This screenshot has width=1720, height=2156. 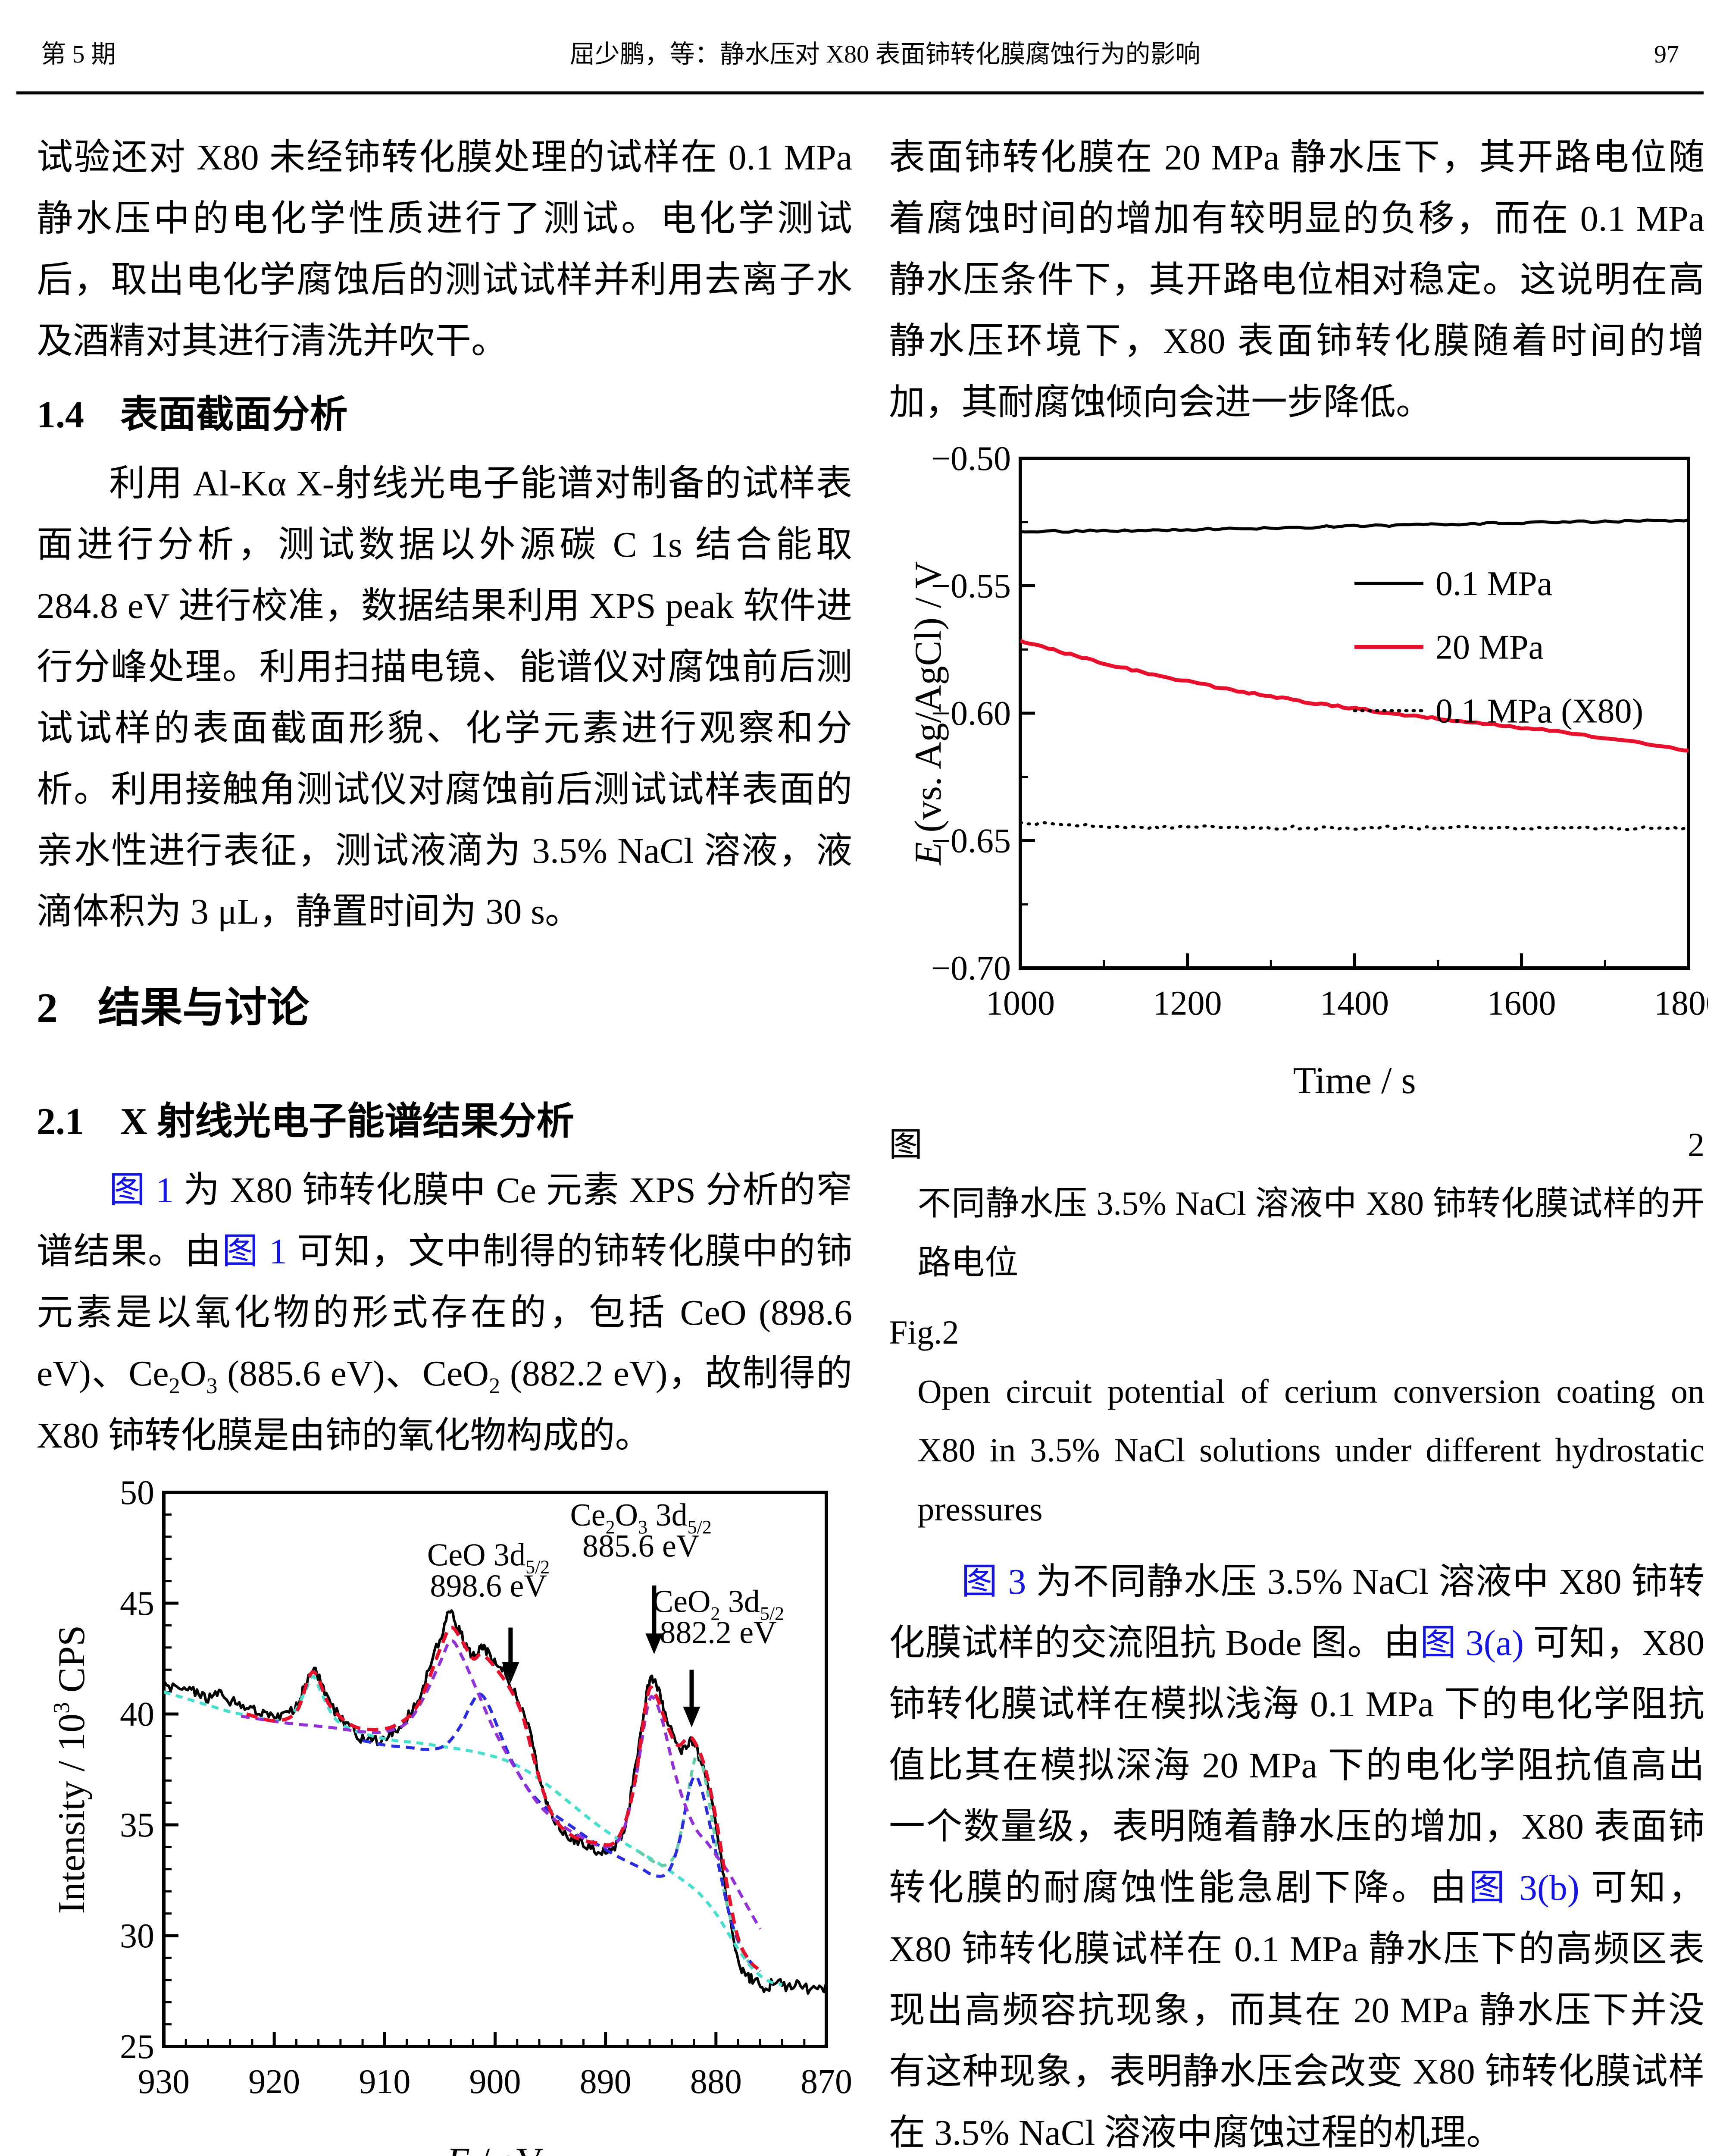 What do you see at coordinates (718, 1604) in the screenshot?
I see `svg-text: CeO2 3d5/2` at bounding box center [718, 1604].